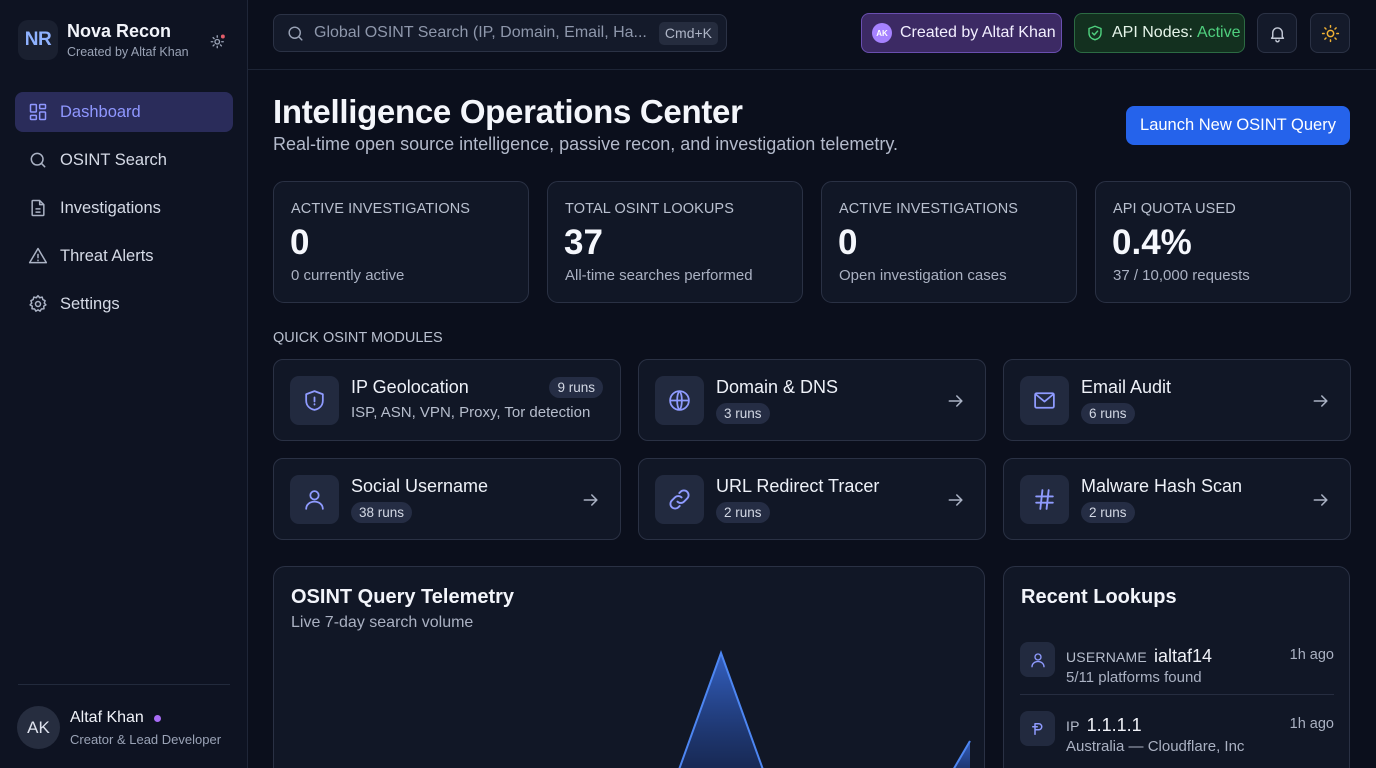 The width and height of the screenshot is (1376, 768). What do you see at coordinates (1106, 657) in the screenshot?
I see `lookup-type: USERNAME` at bounding box center [1106, 657].